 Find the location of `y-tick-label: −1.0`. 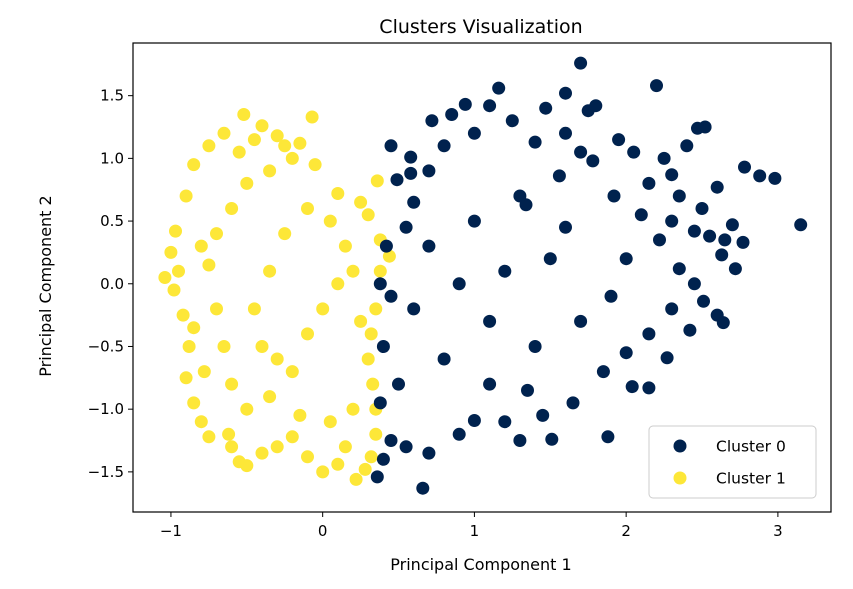

y-tick-label: −1.0 is located at coordinates (106, 409).